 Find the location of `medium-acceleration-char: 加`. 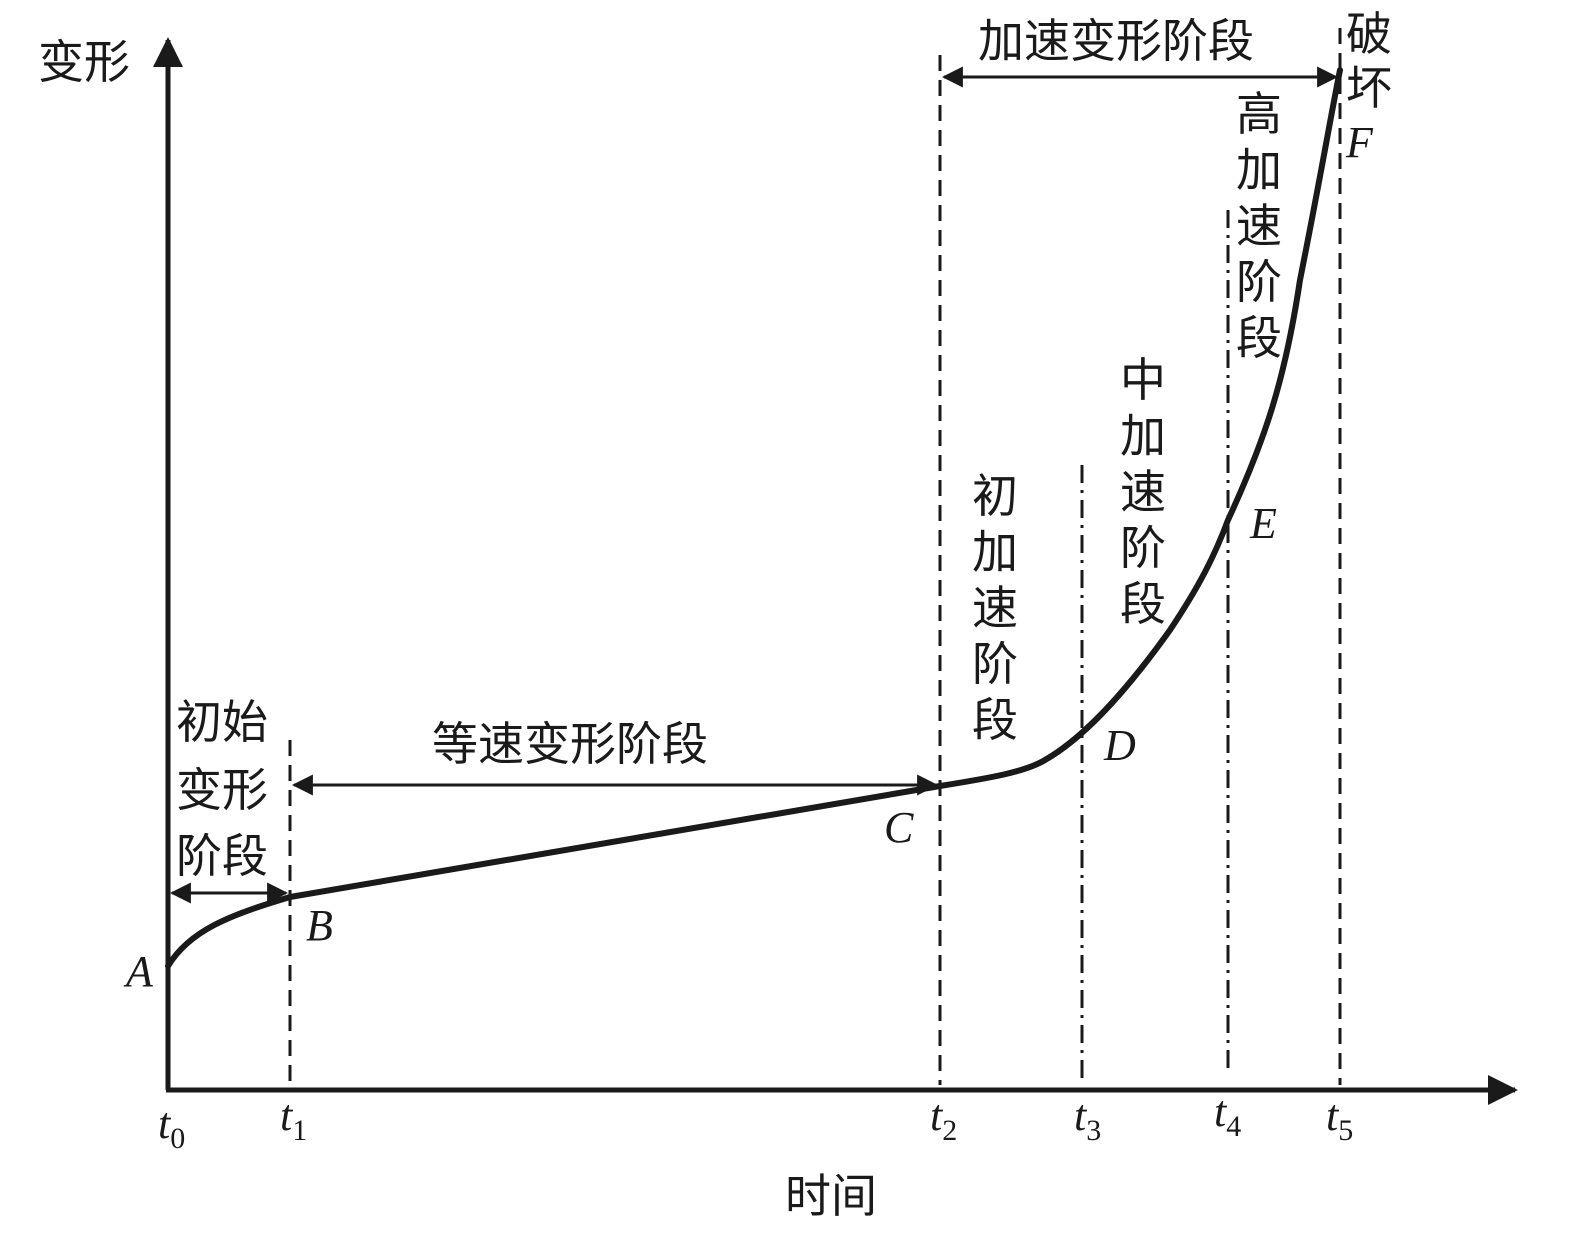

medium-acceleration-char: 加 is located at coordinates (1143, 436).